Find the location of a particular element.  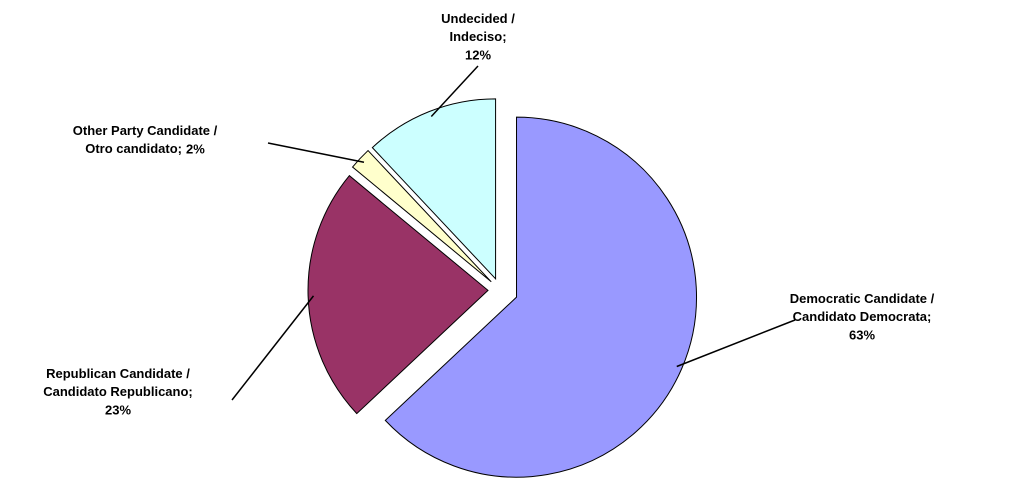

label-line: Democratic Candidate / is located at coordinates (862, 298).